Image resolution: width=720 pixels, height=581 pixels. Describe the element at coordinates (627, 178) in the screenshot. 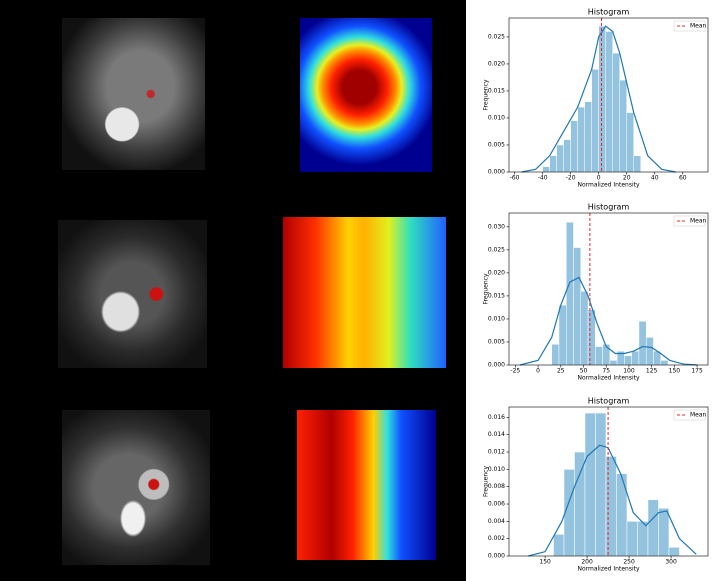

I see `x-tick-label: 20` at that location.